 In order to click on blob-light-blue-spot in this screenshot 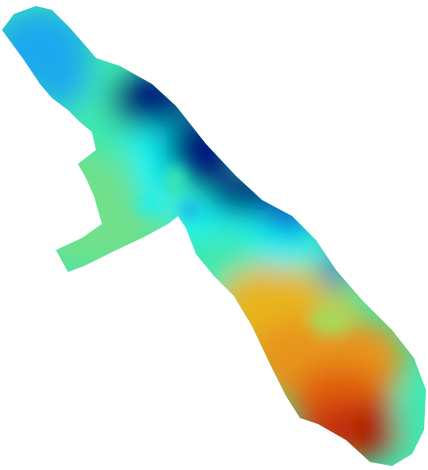, I will do `click(190, 210)`.